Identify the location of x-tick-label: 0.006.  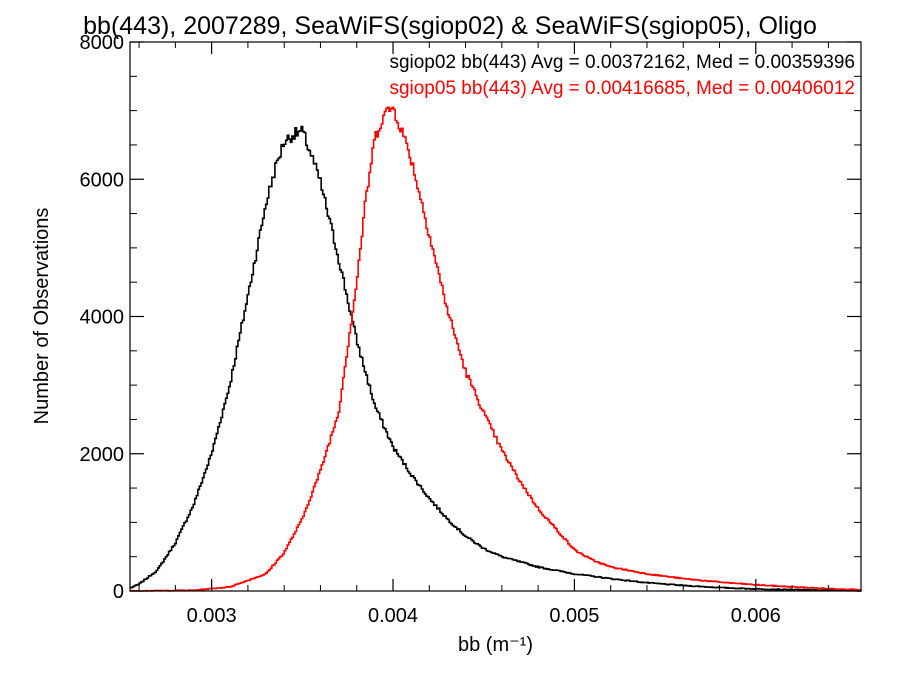
(756, 616).